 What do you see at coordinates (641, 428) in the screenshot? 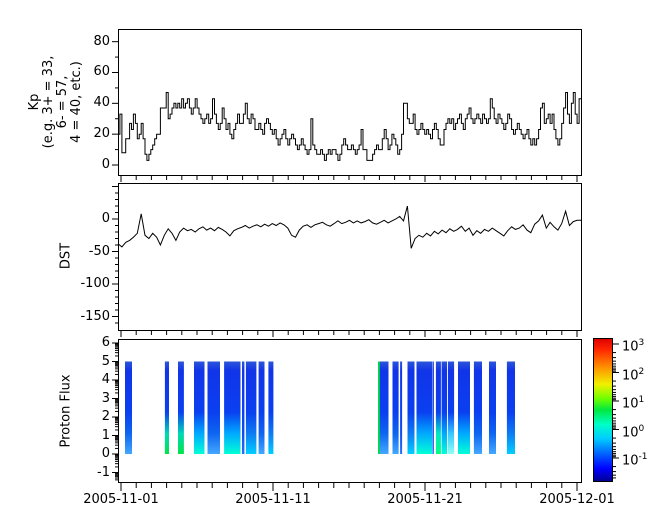
I see `colorbar-tick-exponent: 0` at bounding box center [641, 428].